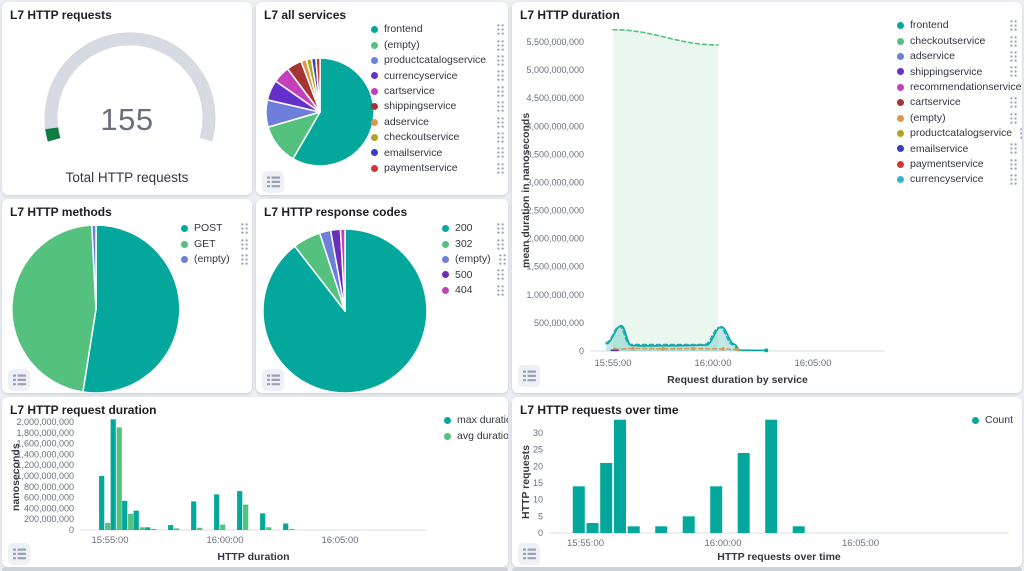 This screenshot has height=571, width=1024. What do you see at coordinates (54, 308) in the screenshot?
I see `pie-slice-GET` at bounding box center [54, 308].